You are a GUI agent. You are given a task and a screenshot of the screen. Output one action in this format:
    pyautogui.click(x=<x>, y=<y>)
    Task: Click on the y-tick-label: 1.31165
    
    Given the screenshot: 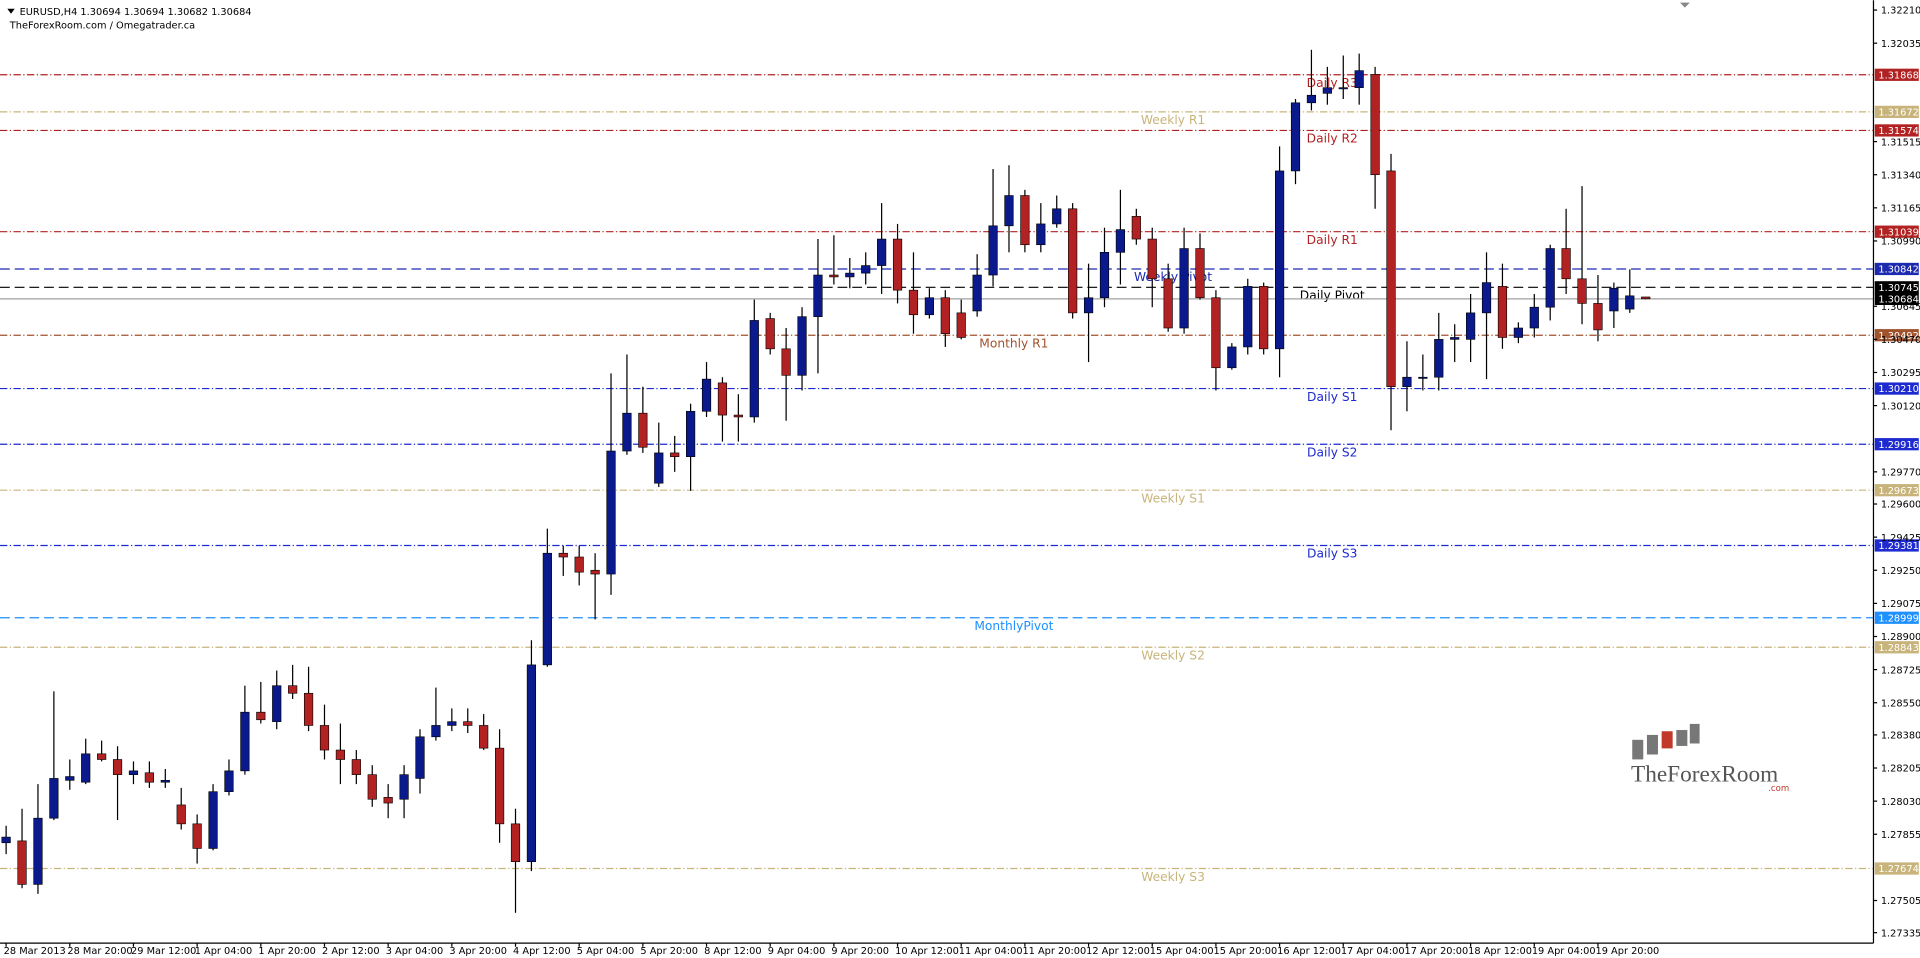 What is the action you would take?
    pyautogui.click(x=1900, y=209)
    